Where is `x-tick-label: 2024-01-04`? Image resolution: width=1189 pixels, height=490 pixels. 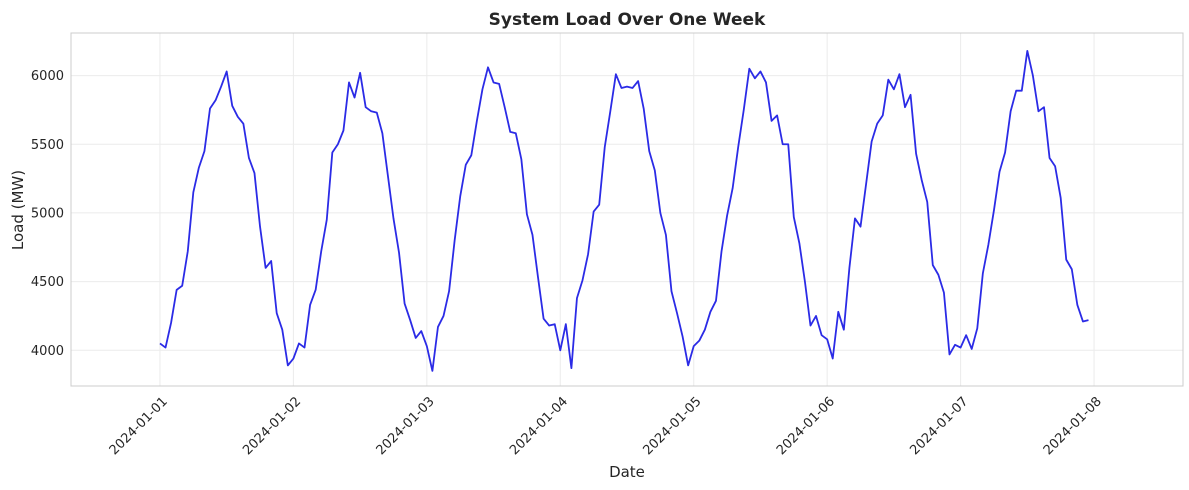 x-tick-label: 2024-01-04 is located at coordinates (539, 426).